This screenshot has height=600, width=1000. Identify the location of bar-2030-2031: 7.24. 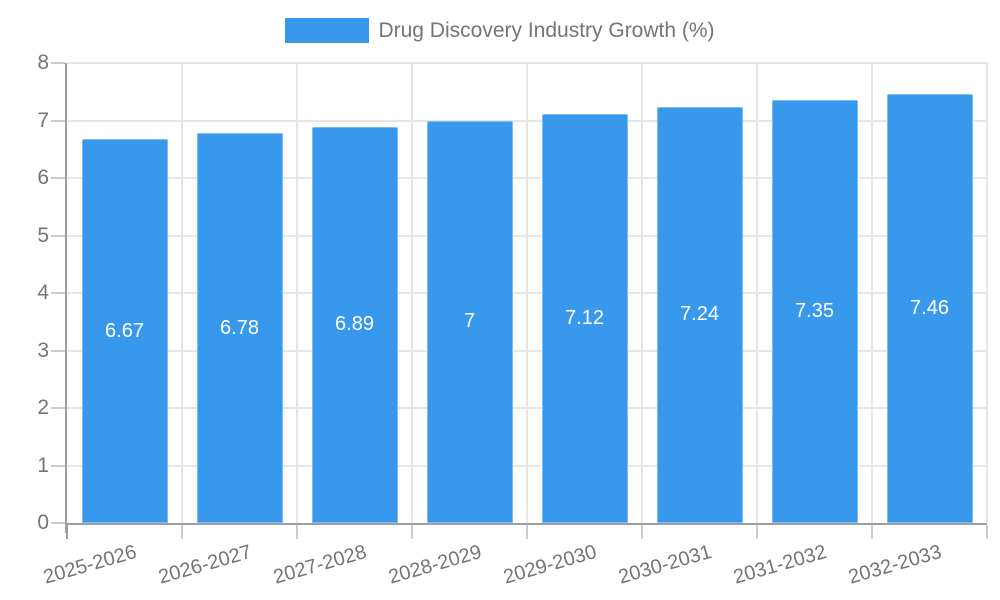
(699, 314).